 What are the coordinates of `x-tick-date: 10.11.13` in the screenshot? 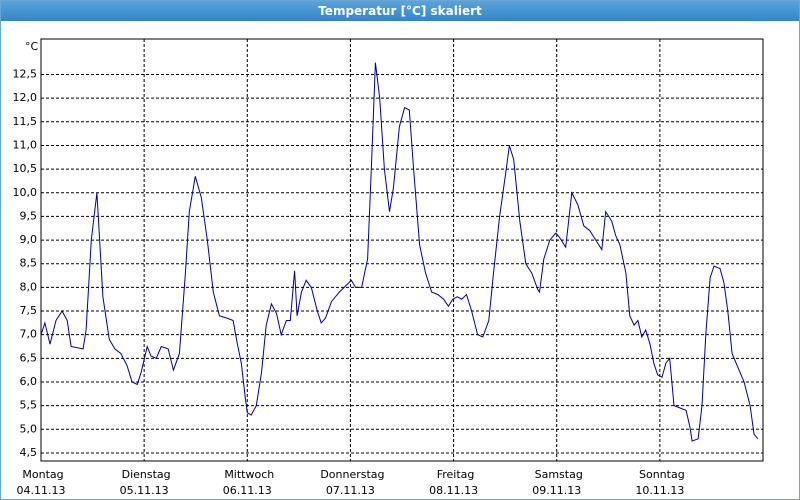 It's located at (659, 490).